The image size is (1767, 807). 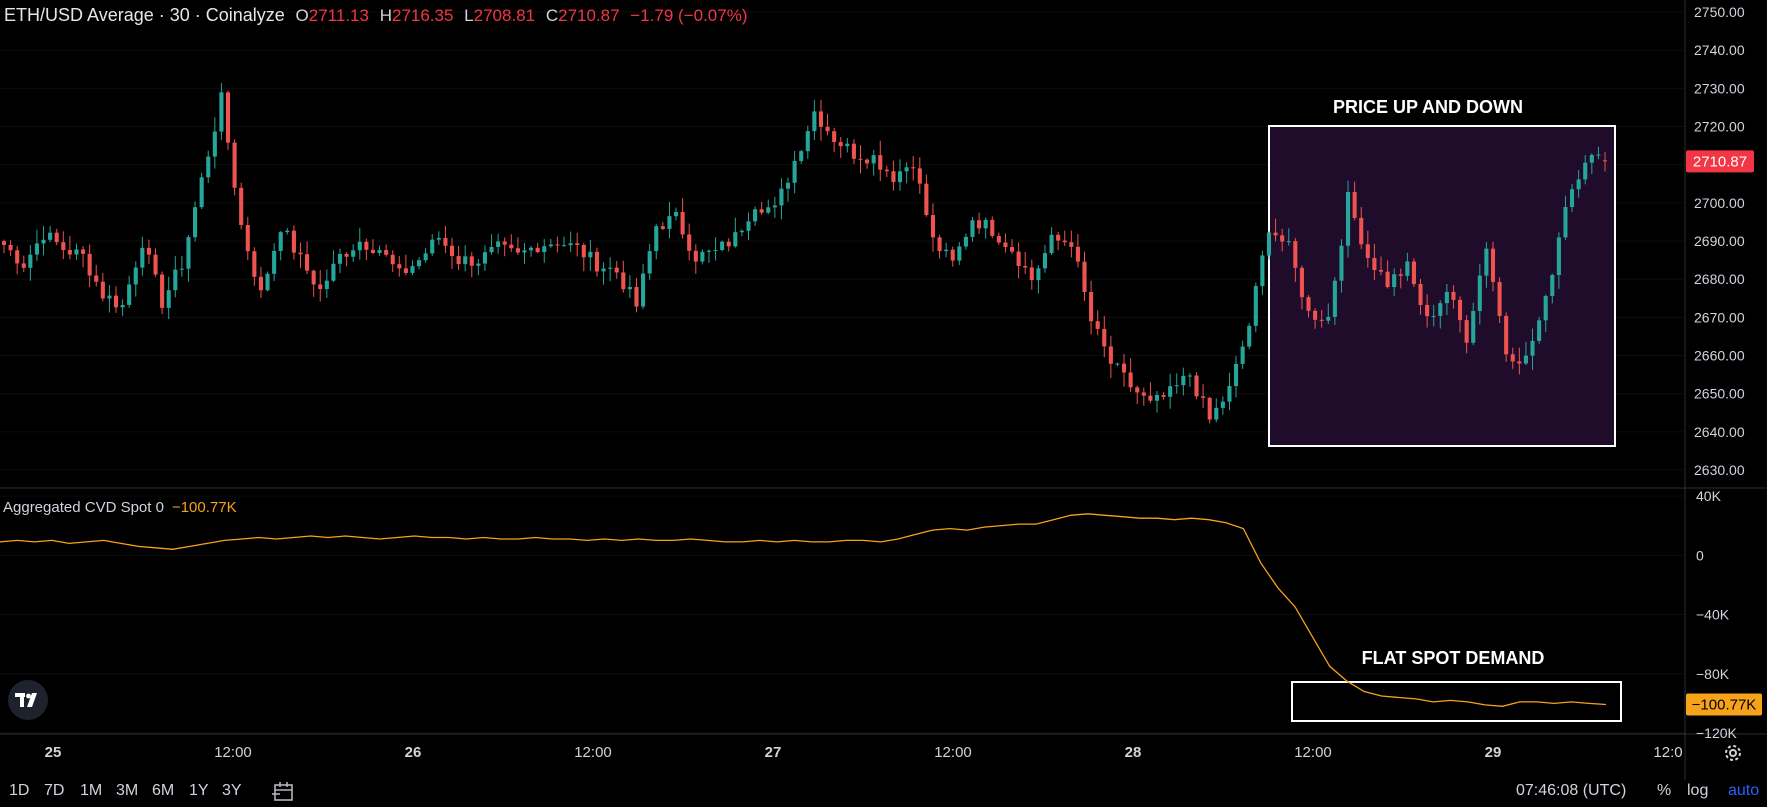 What do you see at coordinates (28, 700) in the screenshot?
I see `tradingview-logo-icon` at bounding box center [28, 700].